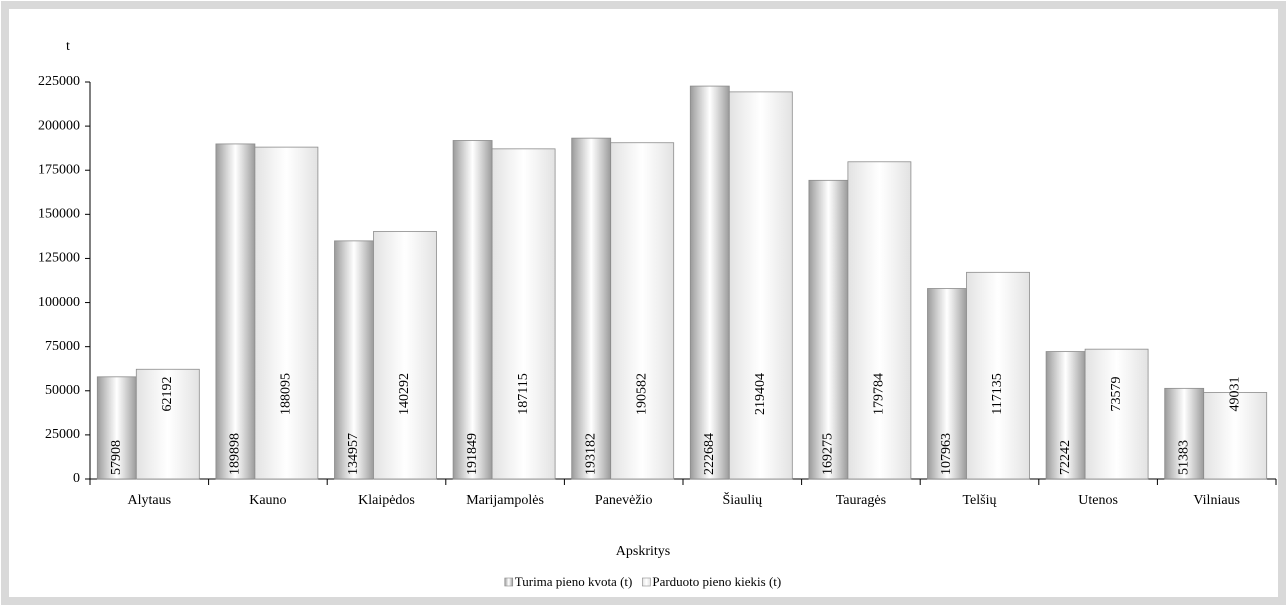 This screenshot has width=1287, height=606. I want to click on data-label: 191849, so click(472, 454).